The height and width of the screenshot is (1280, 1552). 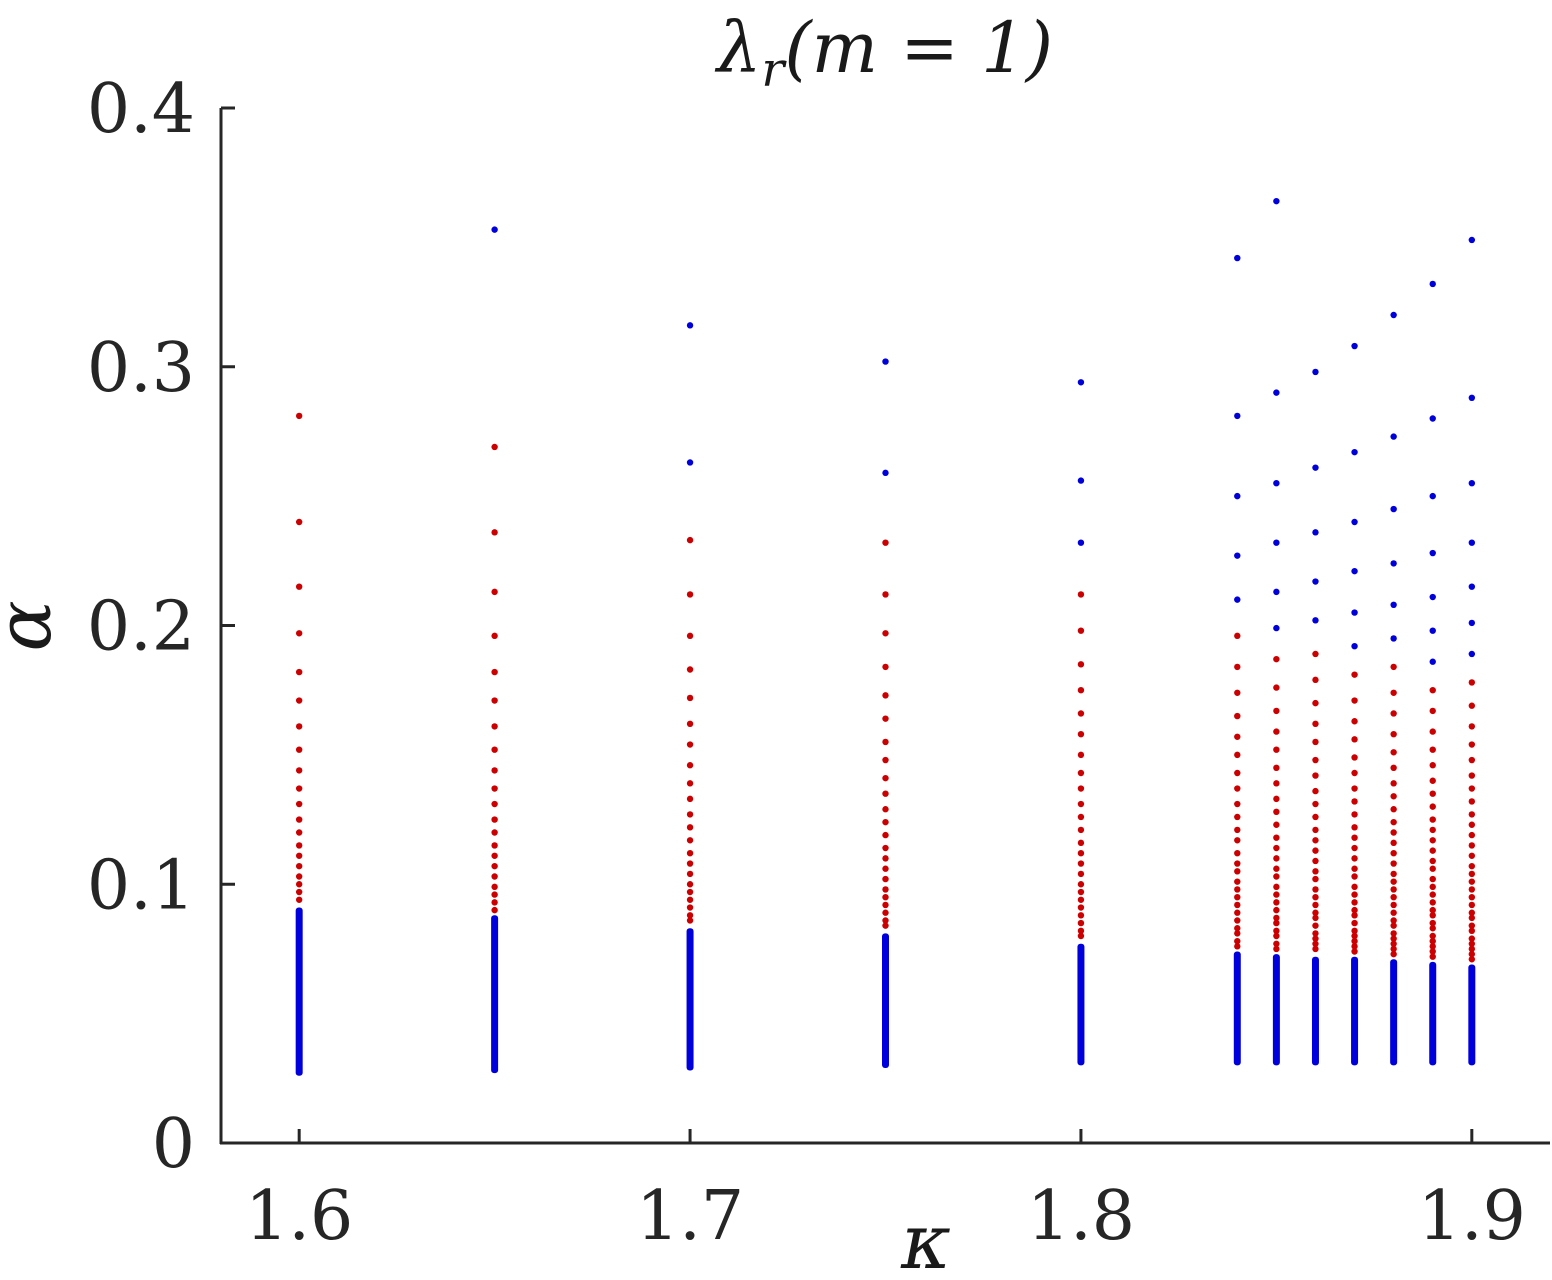 I want to click on chart-title-text: λr(m = 1), so click(x=883, y=52).